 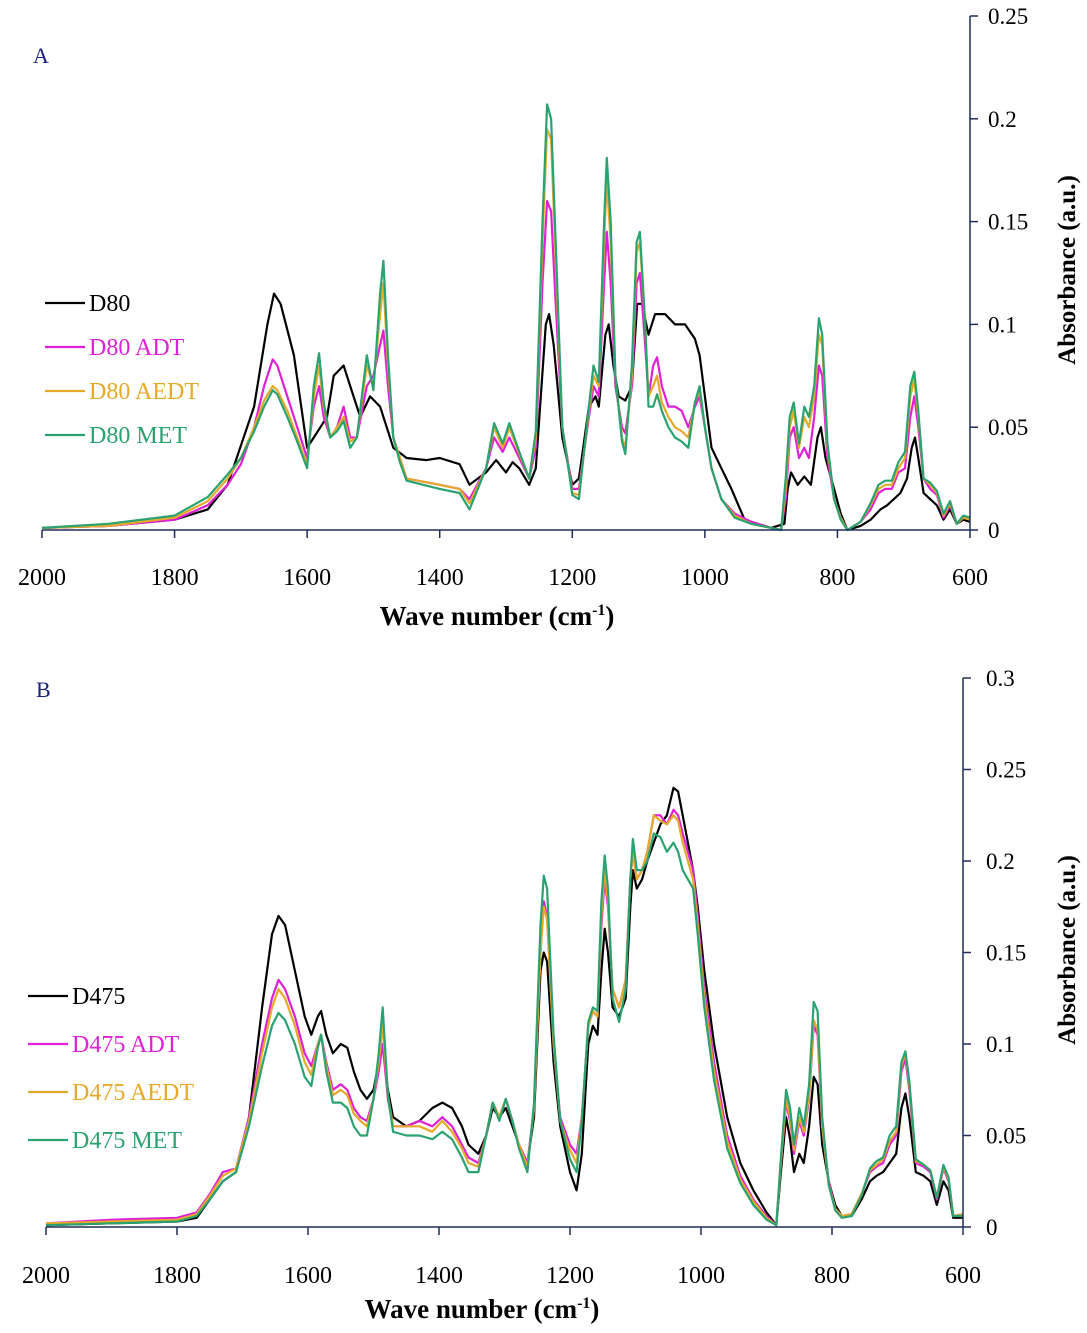 I want to click on y-ticks-a: 0 0.05 0.1 0.15 0.2 0.25, so click(x=999, y=273).